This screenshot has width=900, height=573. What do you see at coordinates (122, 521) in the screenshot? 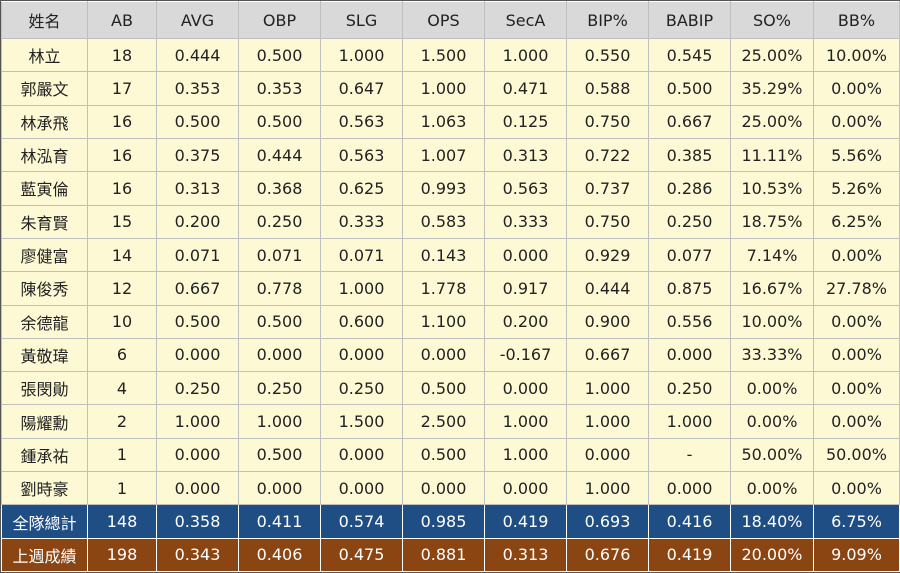
I see `summary-stat-cell: 148` at bounding box center [122, 521].